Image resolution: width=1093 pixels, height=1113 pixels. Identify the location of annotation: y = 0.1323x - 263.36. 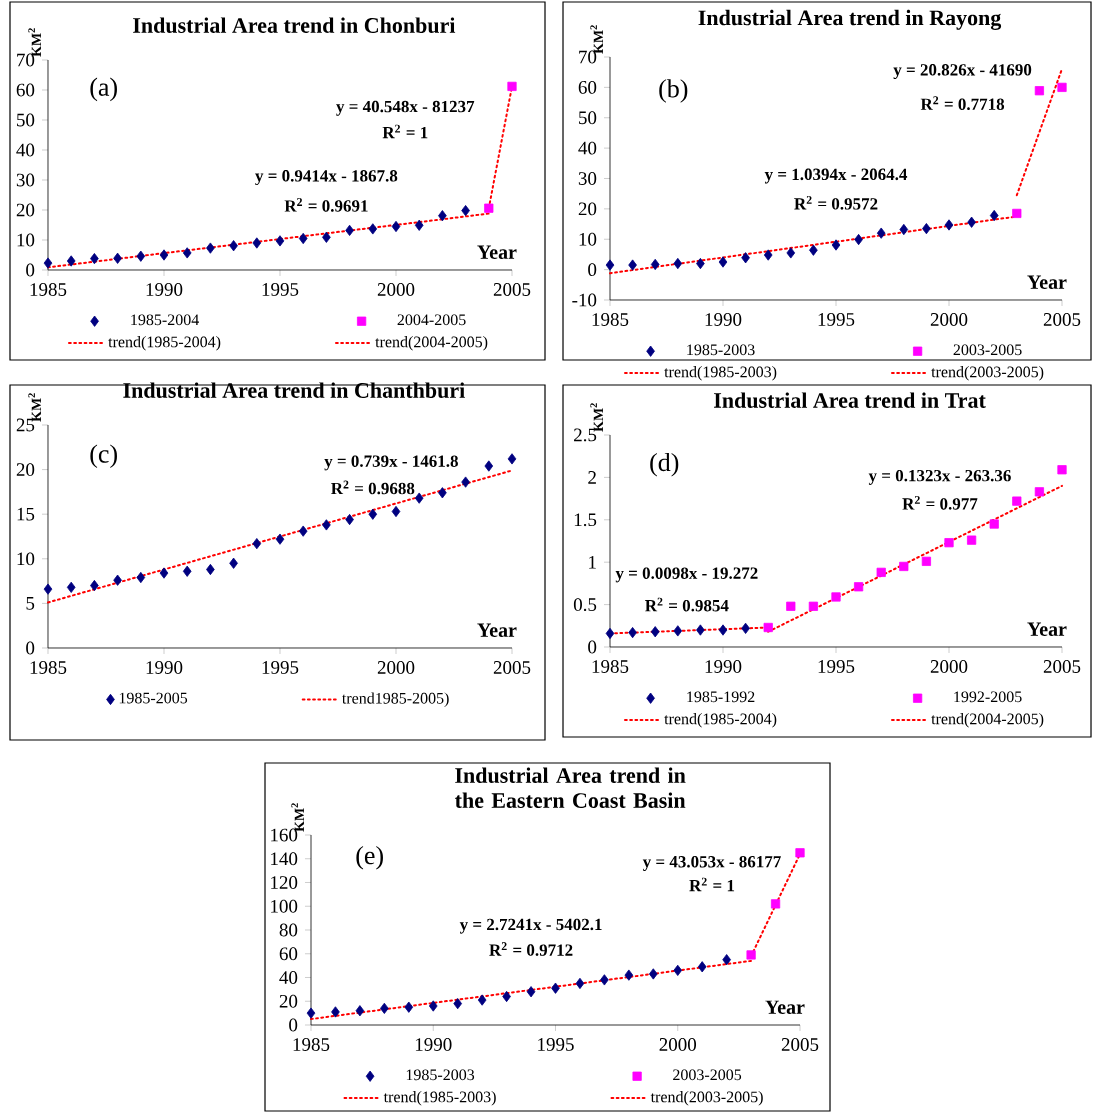
(939, 477).